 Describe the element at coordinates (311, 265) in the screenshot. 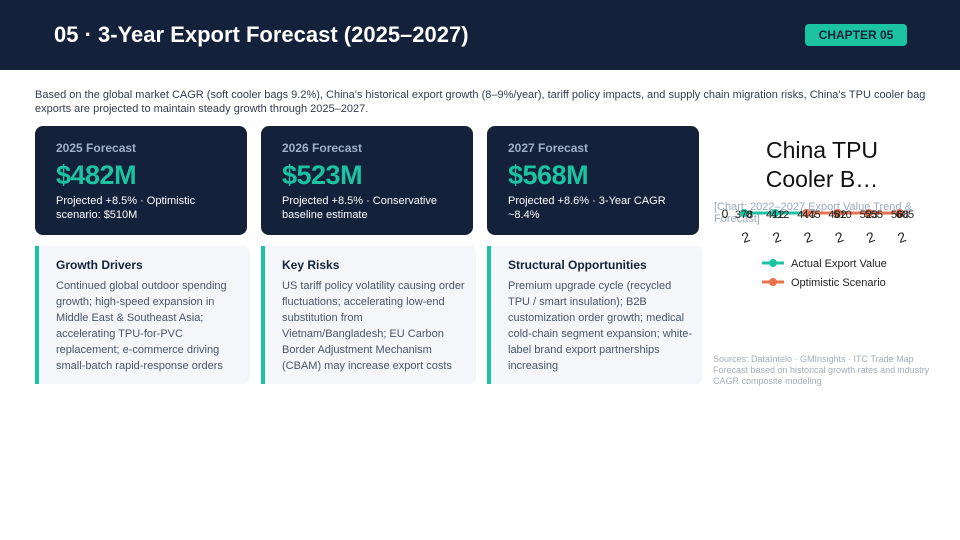

I see `info-card-title: Key Risks` at that location.